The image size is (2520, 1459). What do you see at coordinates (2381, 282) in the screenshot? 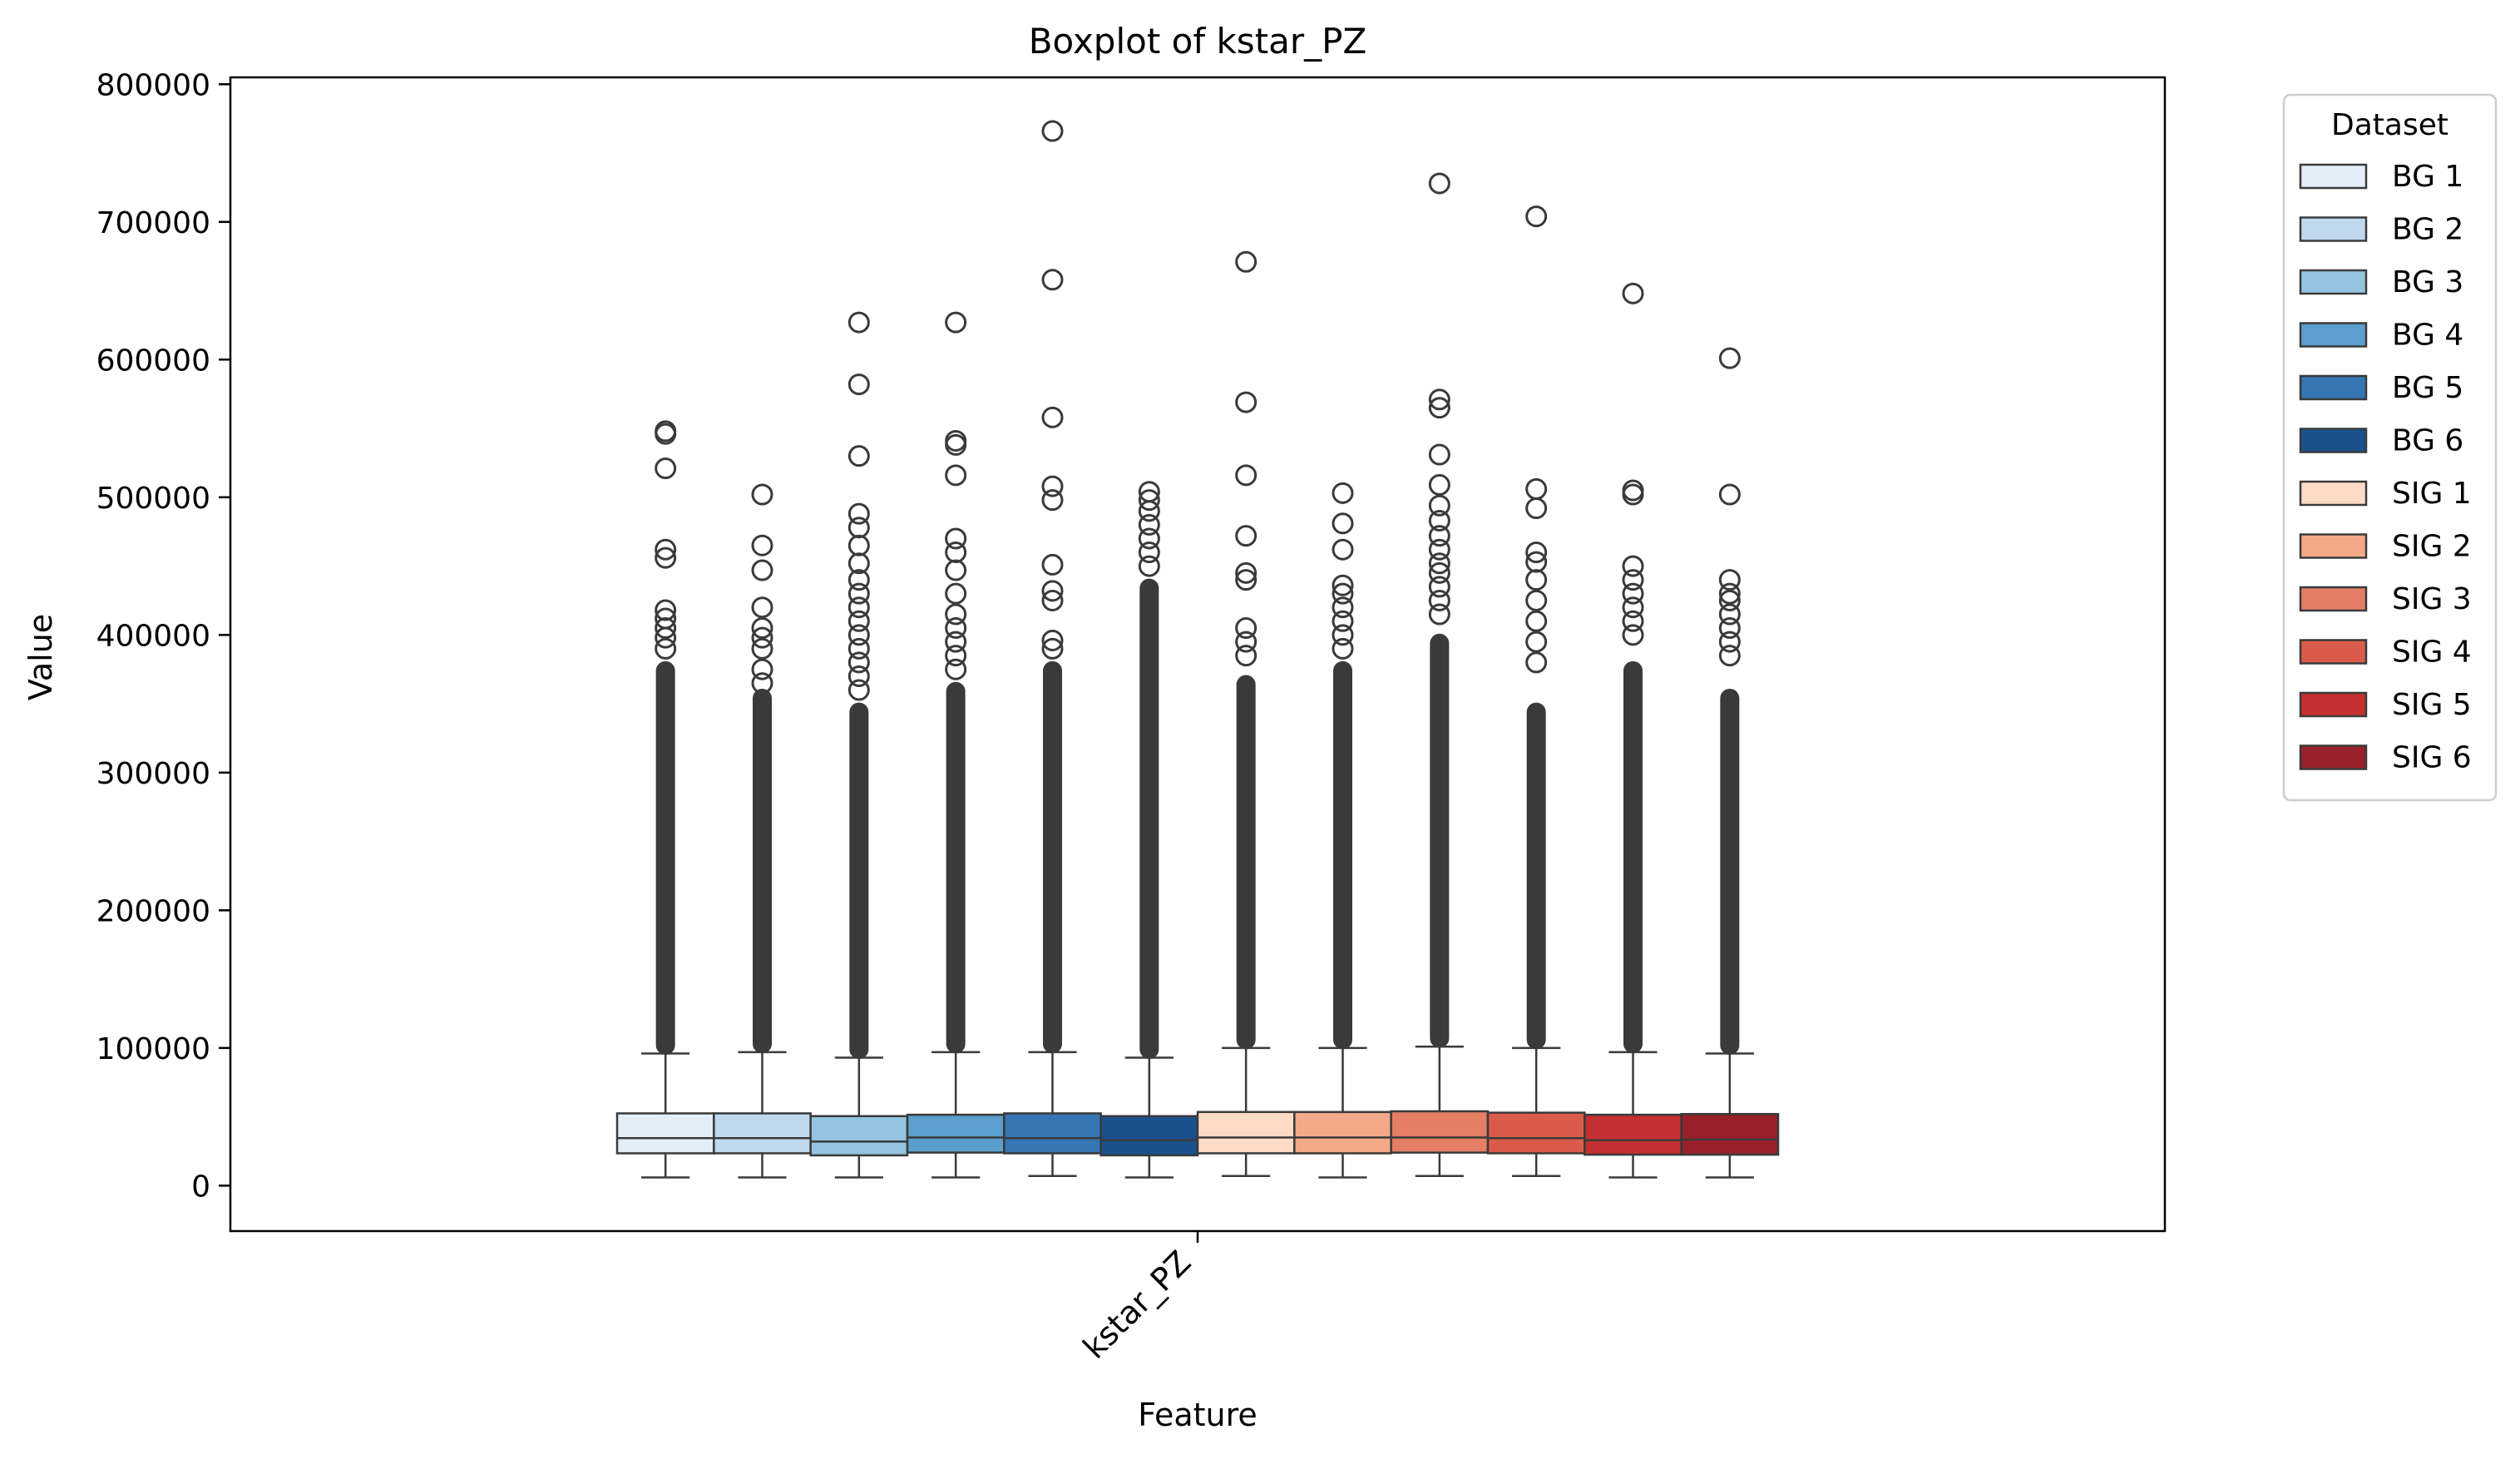
I see `legend-item: BG 3` at bounding box center [2381, 282].